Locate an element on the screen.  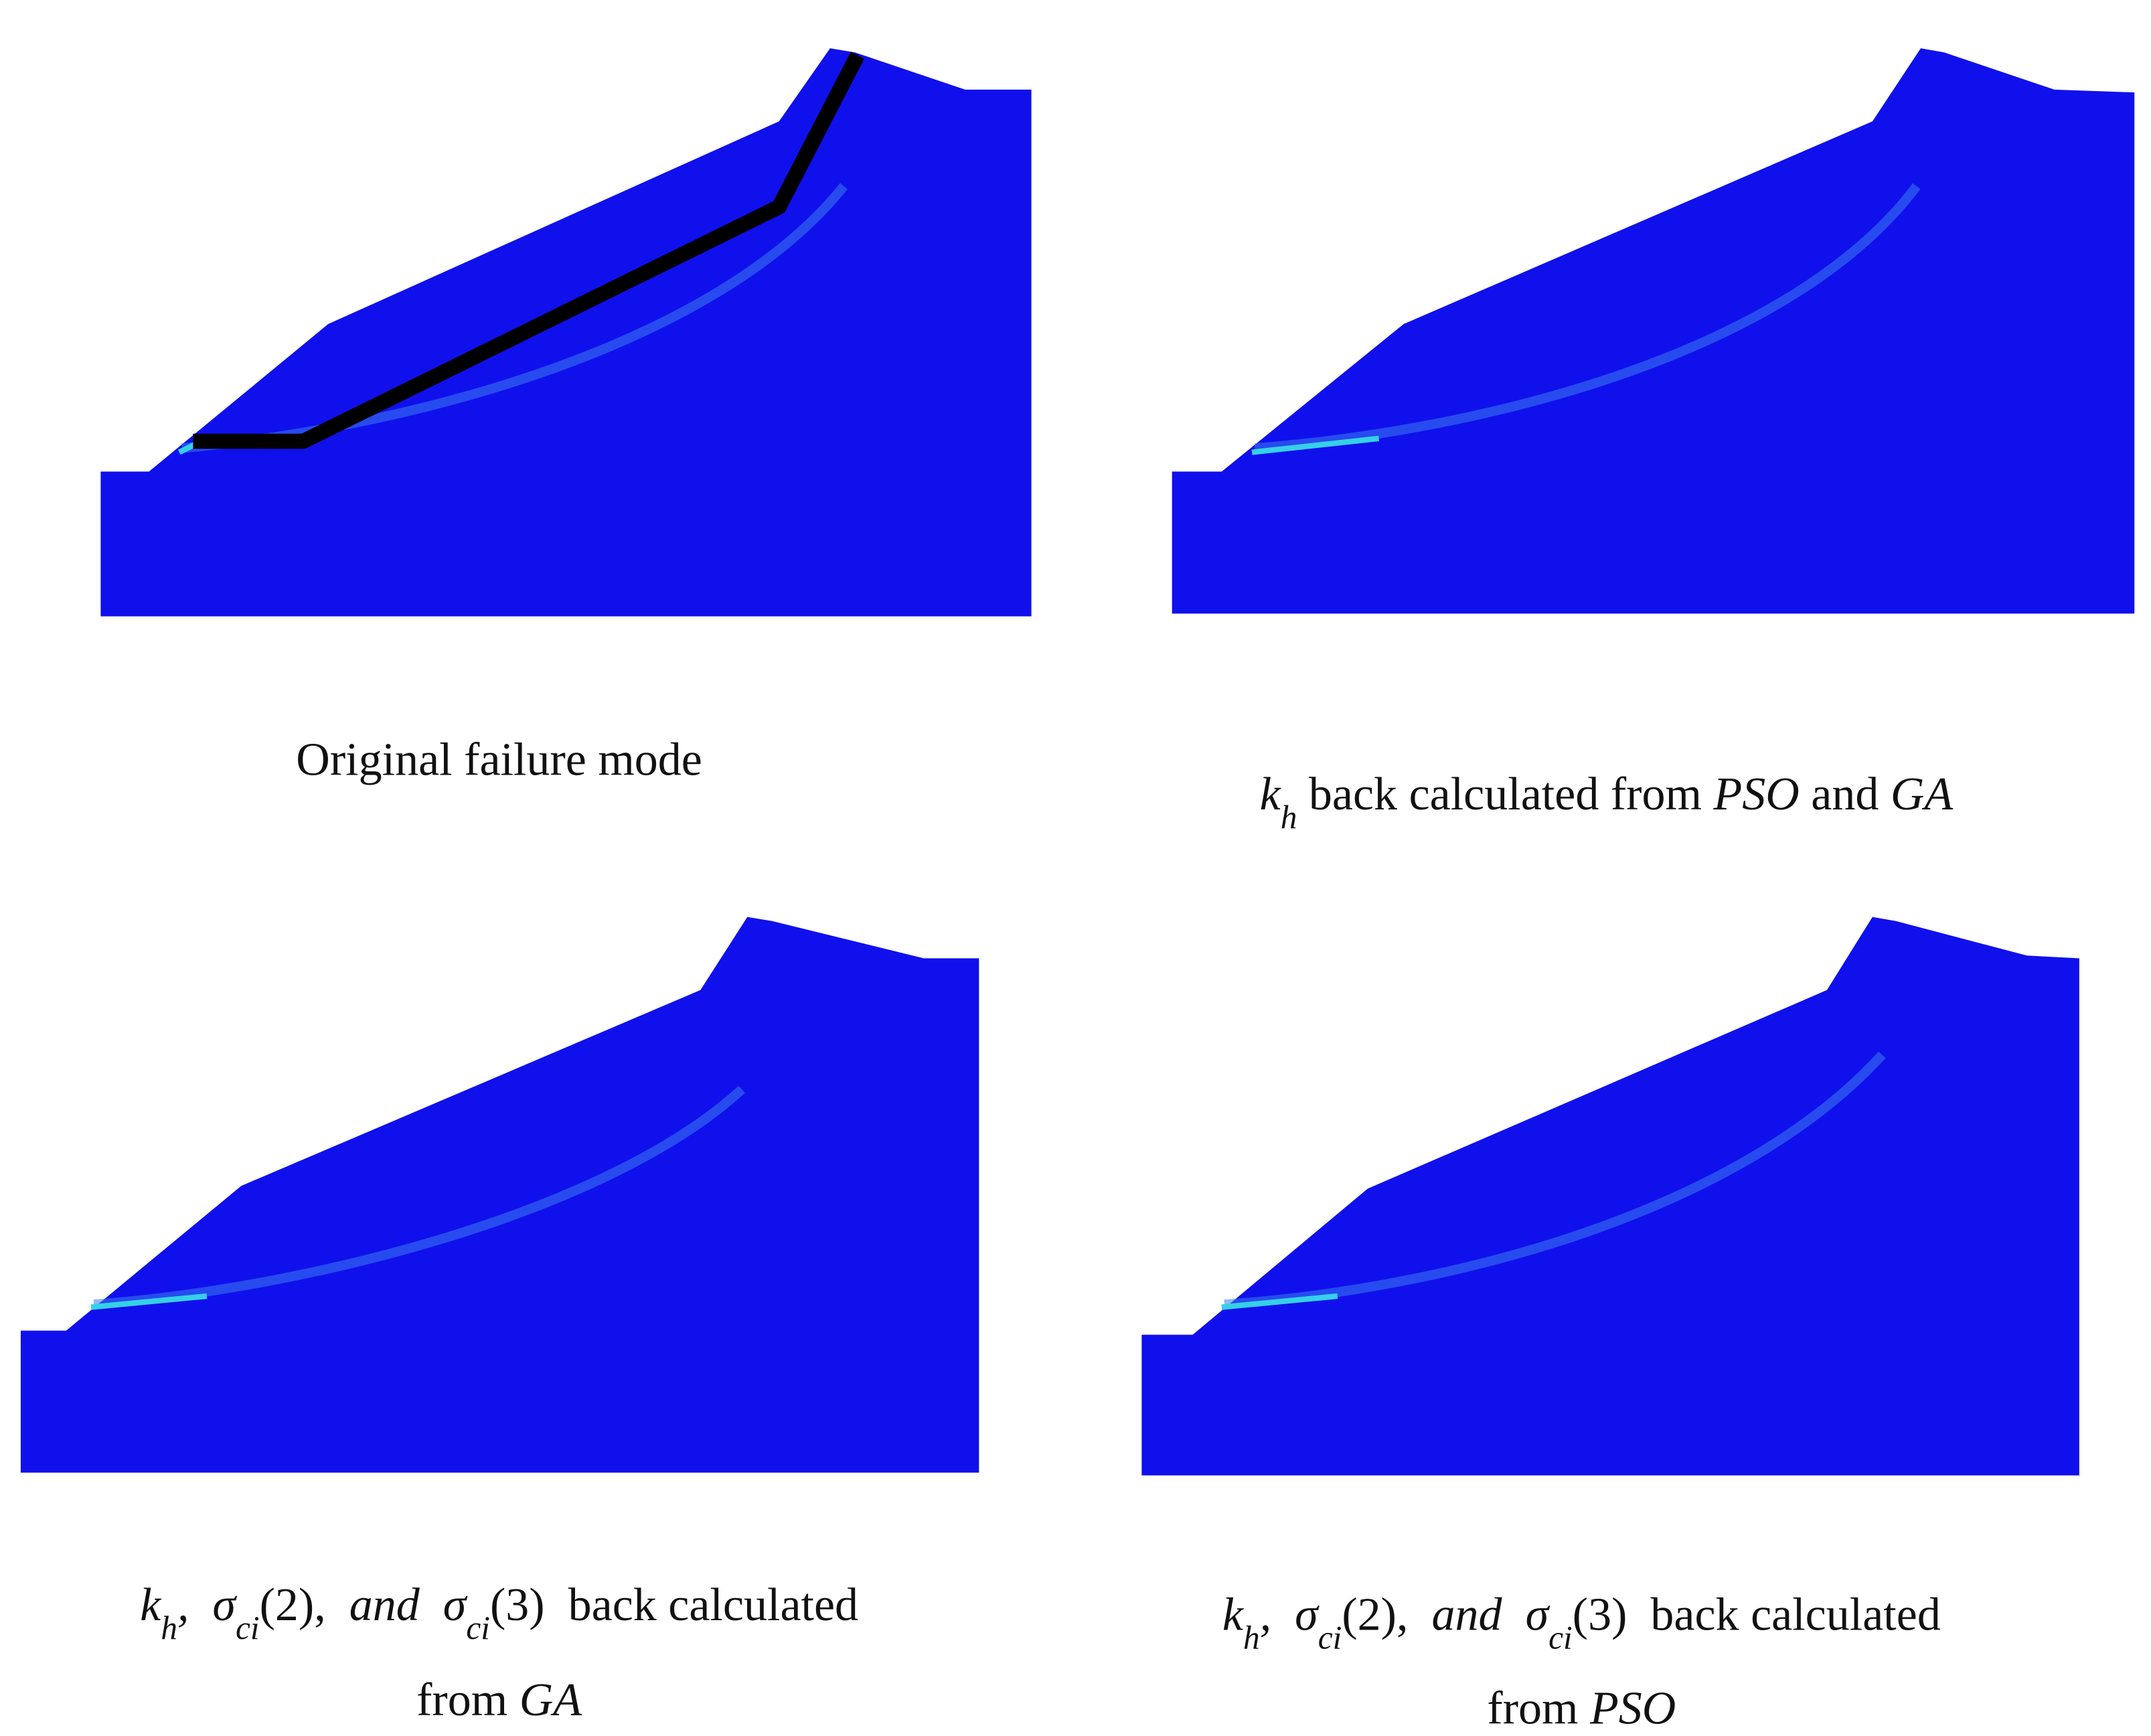
caption: from GA is located at coordinates (499, 1700).